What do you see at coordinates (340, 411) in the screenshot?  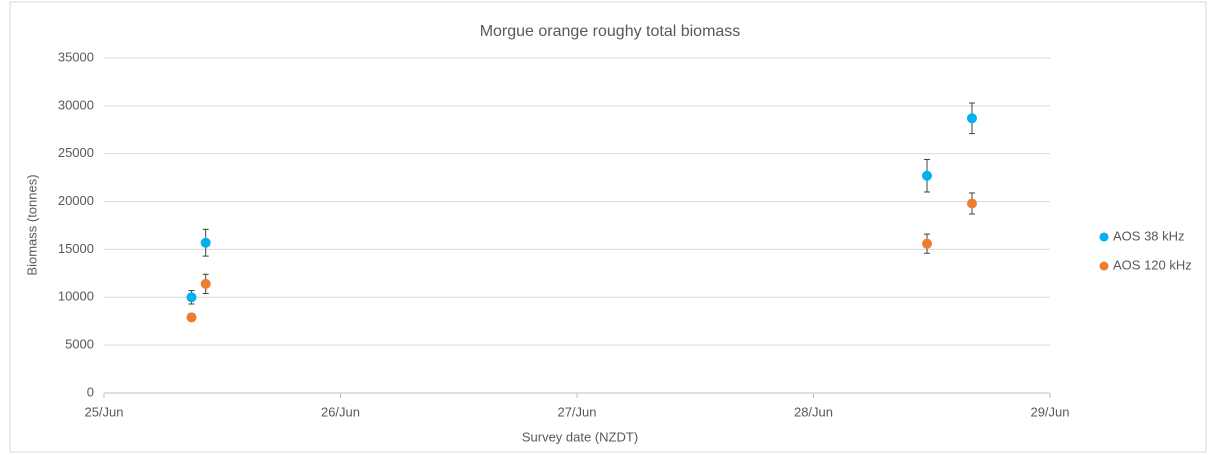 I see `x-tick-label: 26/Jun` at bounding box center [340, 411].